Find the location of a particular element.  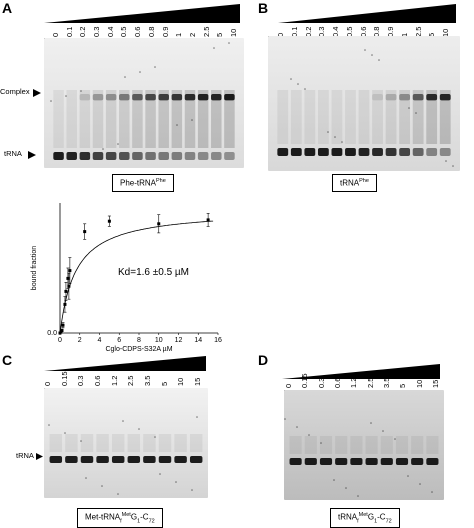

lane-label: 1 is located at coordinates (179, 34).